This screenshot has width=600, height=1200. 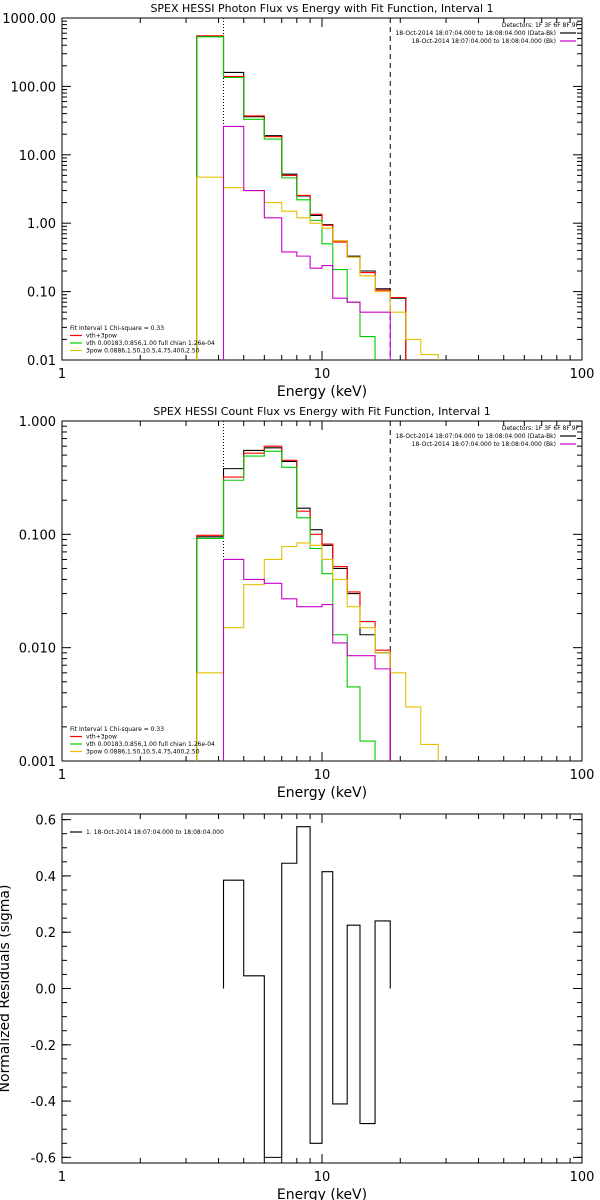 What do you see at coordinates (6, 989) in the screenshot?
I see `y-axis-label: Normalized Residuals (sigma)` at bounding box center [6, 989].